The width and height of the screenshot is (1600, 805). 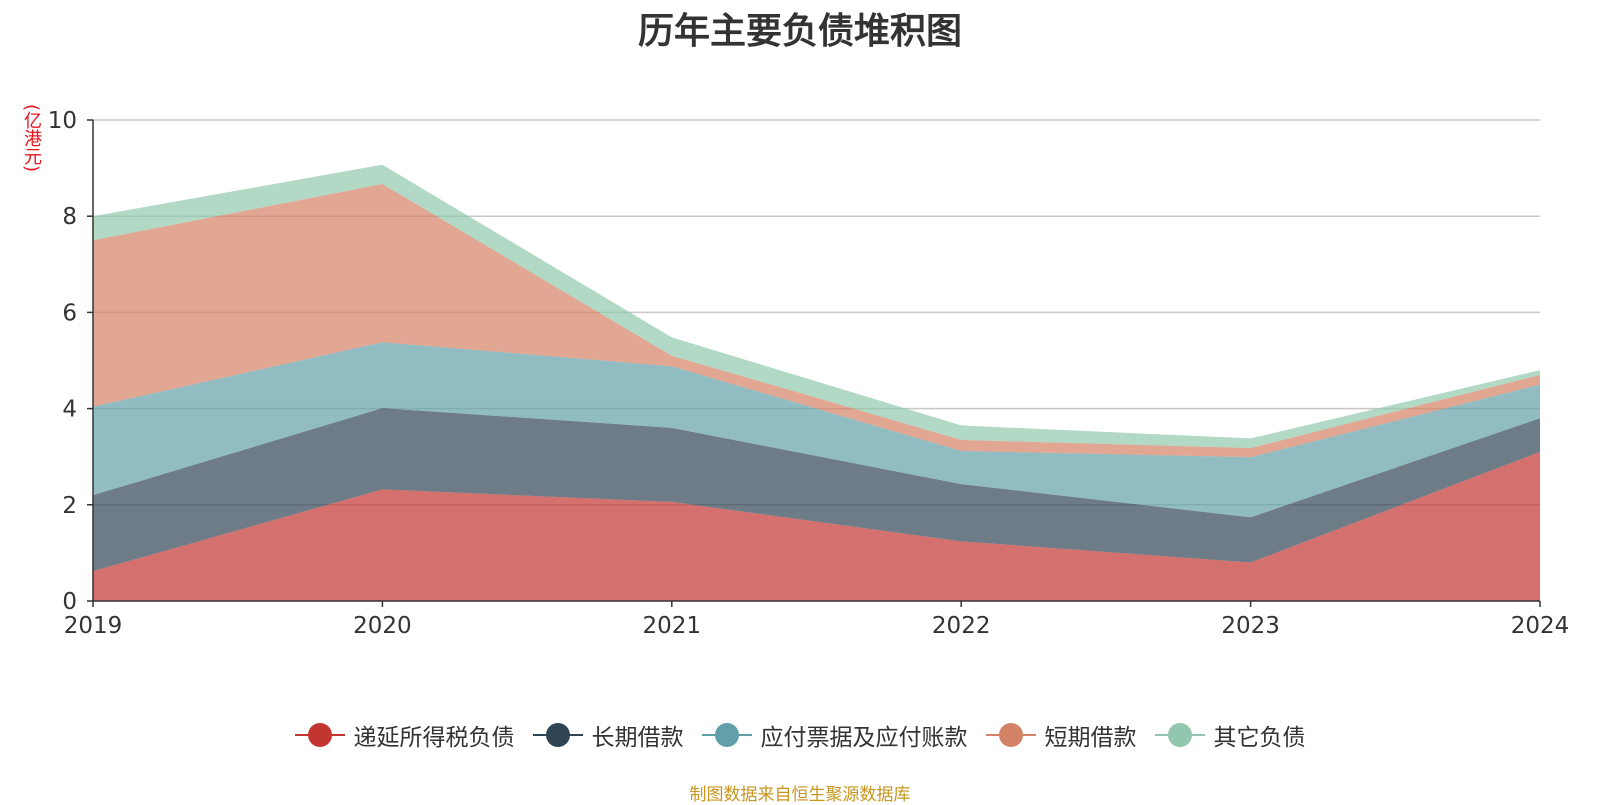 What do you see at coordinates (637, 738) in the screenshot?
I see `legend-label: 长期借款` at bounding box center [637, 738].